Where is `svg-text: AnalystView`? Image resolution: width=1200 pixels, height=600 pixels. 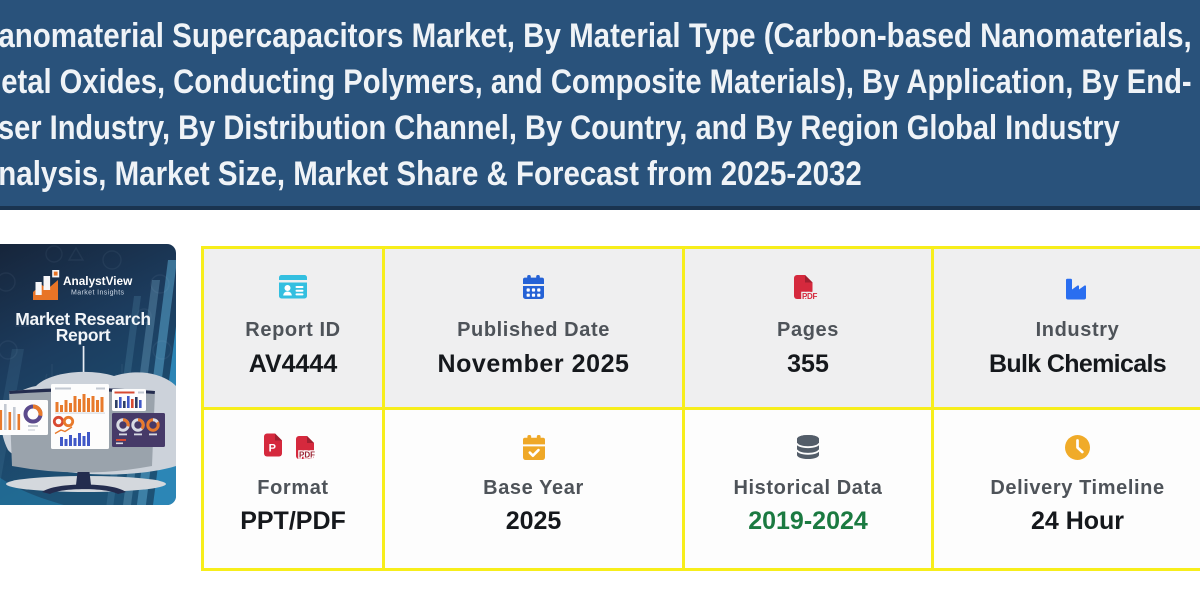
svg-text: AnalystView is located at coordinates (98, 281).